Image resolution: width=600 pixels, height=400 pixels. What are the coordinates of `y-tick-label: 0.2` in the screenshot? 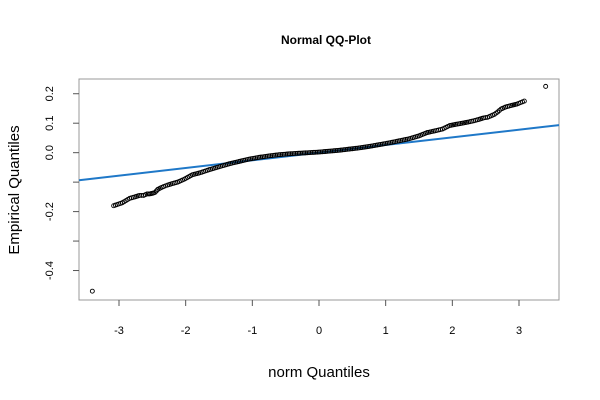 It's located at (50, 93).